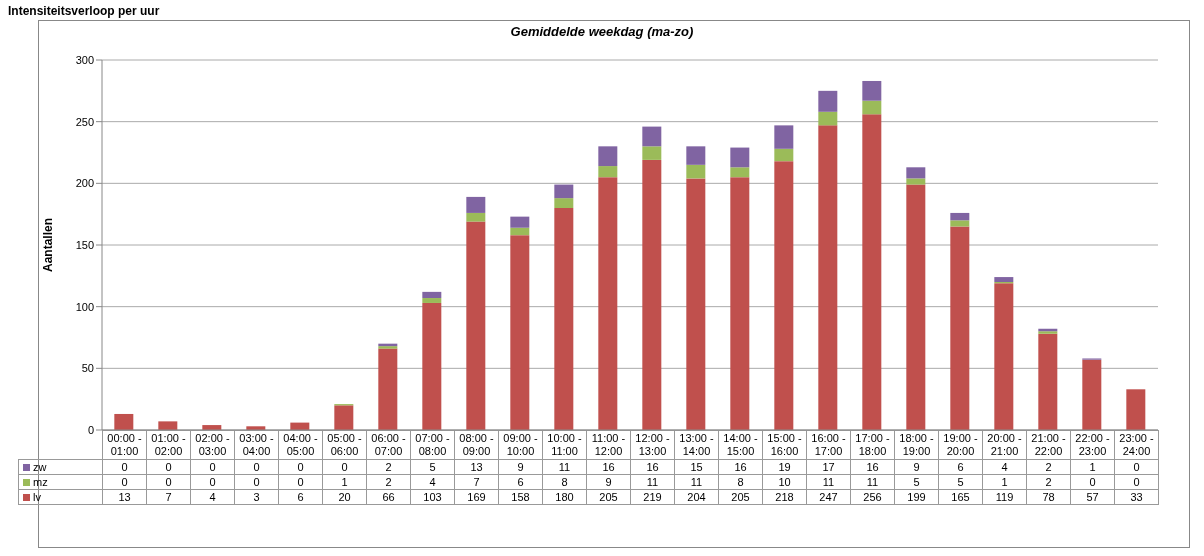 The image size is (1204, 556). What do you see at coordinates (872, 445) in the screenshot?
I see `x-tick-label: 17:00 - 18:00` at bounding box center [872, 445].